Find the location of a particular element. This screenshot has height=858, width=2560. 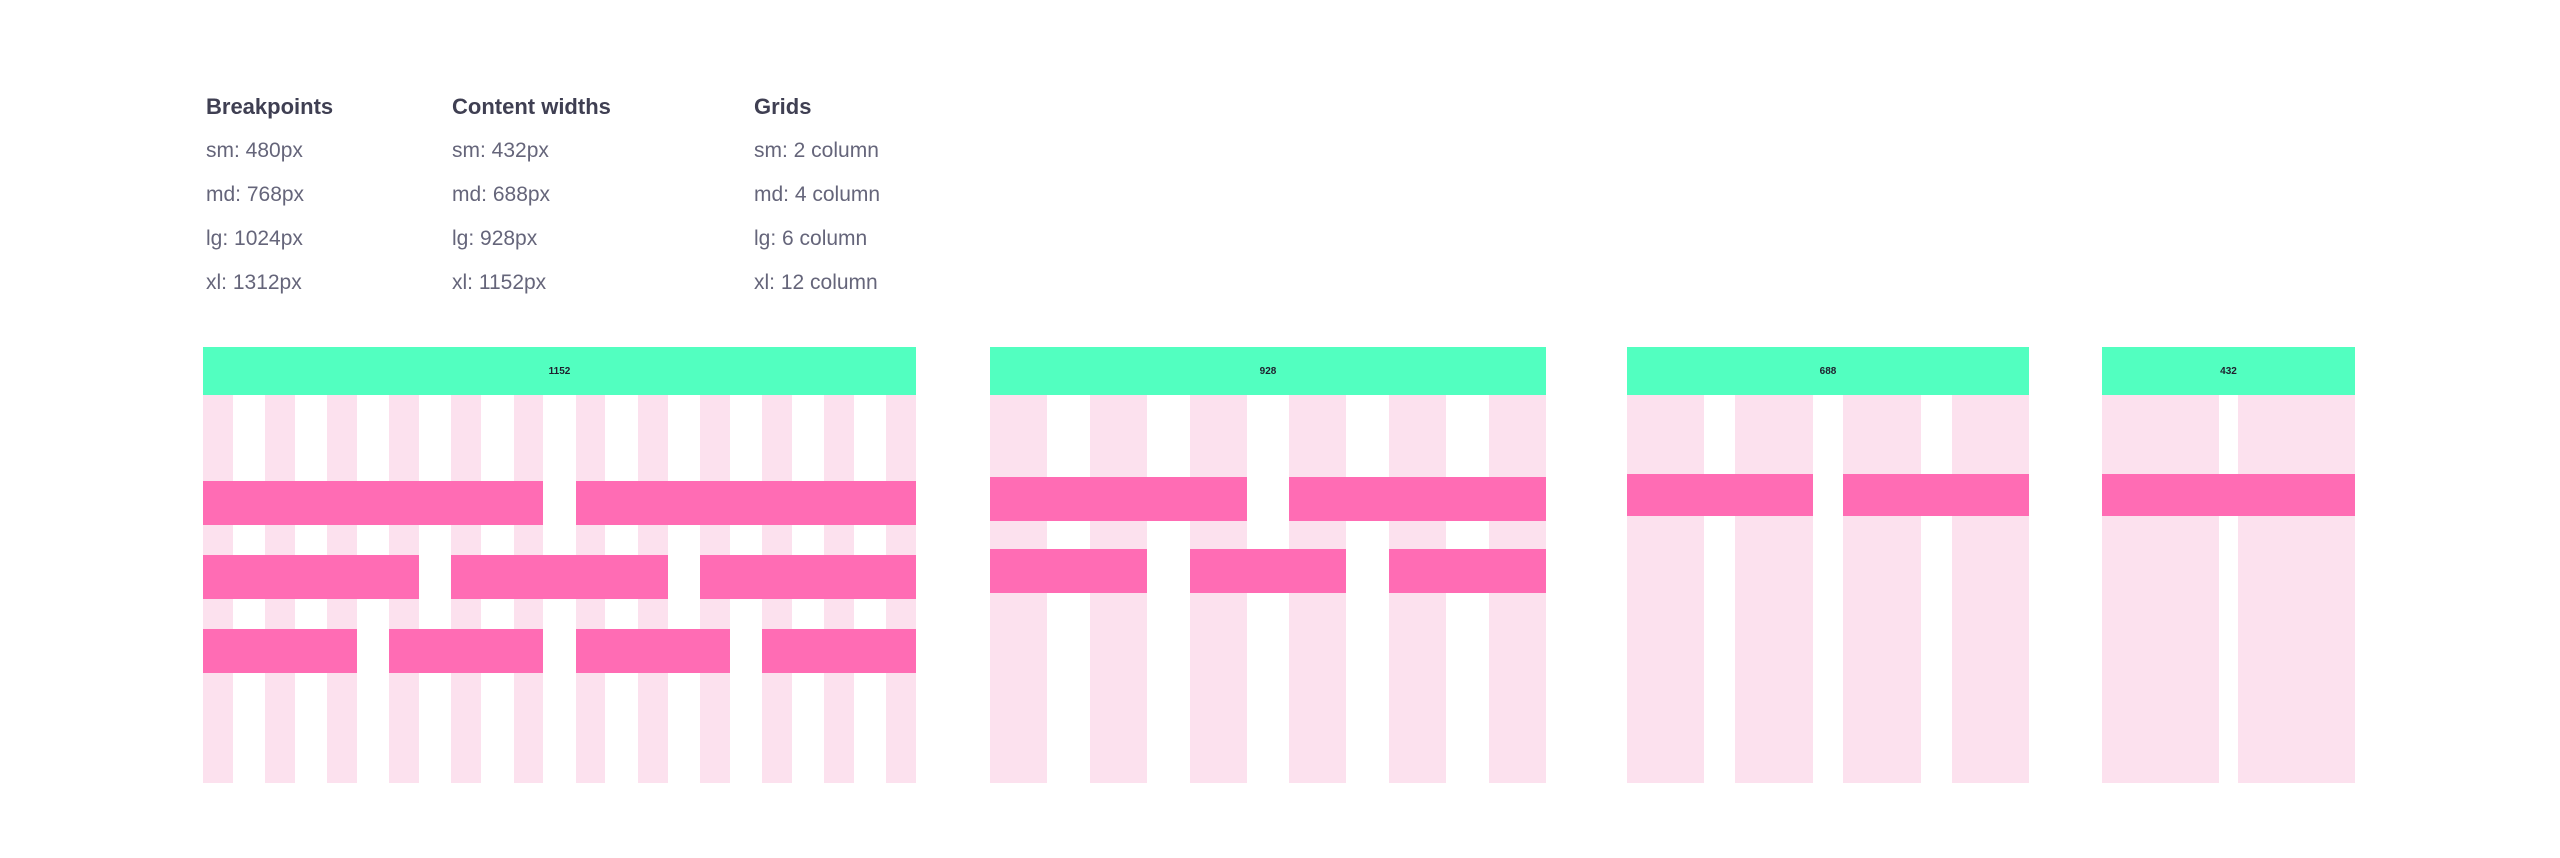

grid-diagram-lg: 928 is located at coordinates (1268, 565).